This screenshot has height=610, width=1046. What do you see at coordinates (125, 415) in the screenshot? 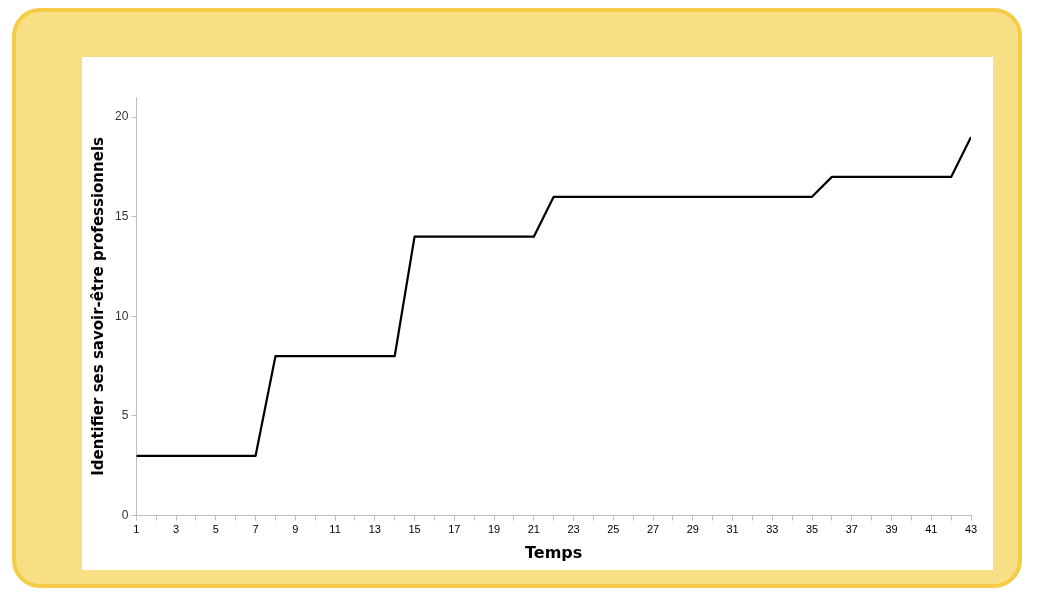
I see `y-tick-label: 5` at bounding box center [125, 415].